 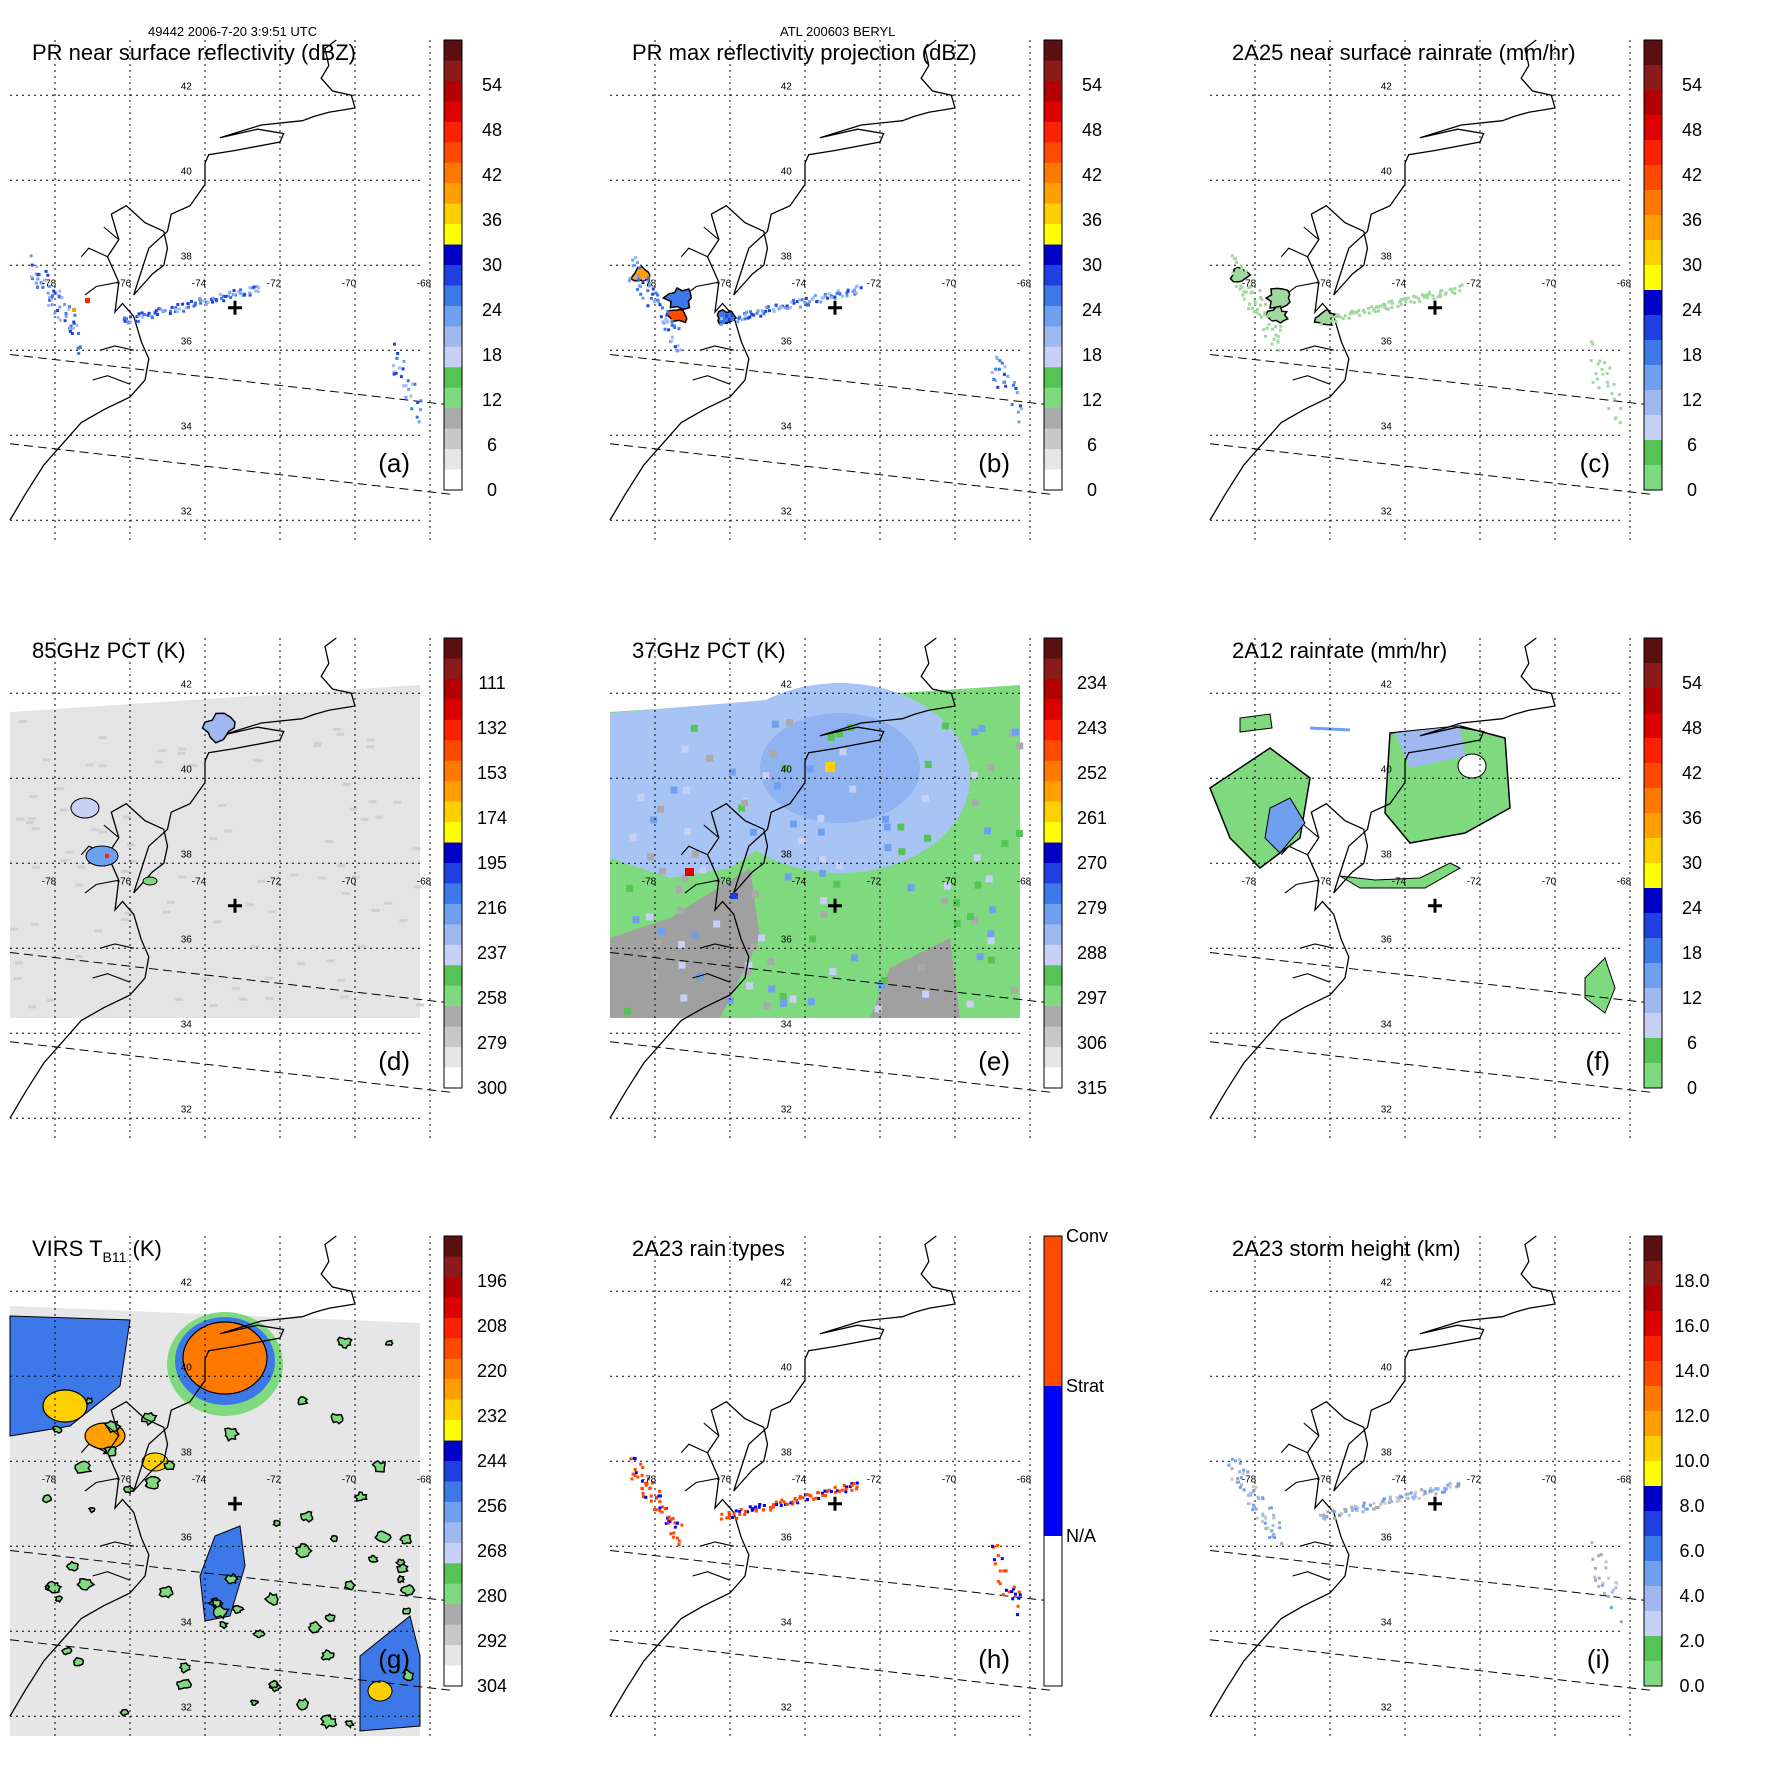 What do you see at coordinates (1435, 905) in the screenshot?
I see `storm-center-marker` at bounding box center [1435, 905].